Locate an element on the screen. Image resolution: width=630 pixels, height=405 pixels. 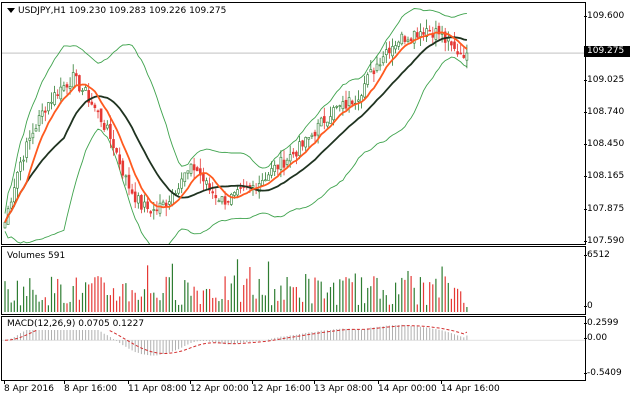
volume-label: Volumes 591 is located at coordinates (36, 256).